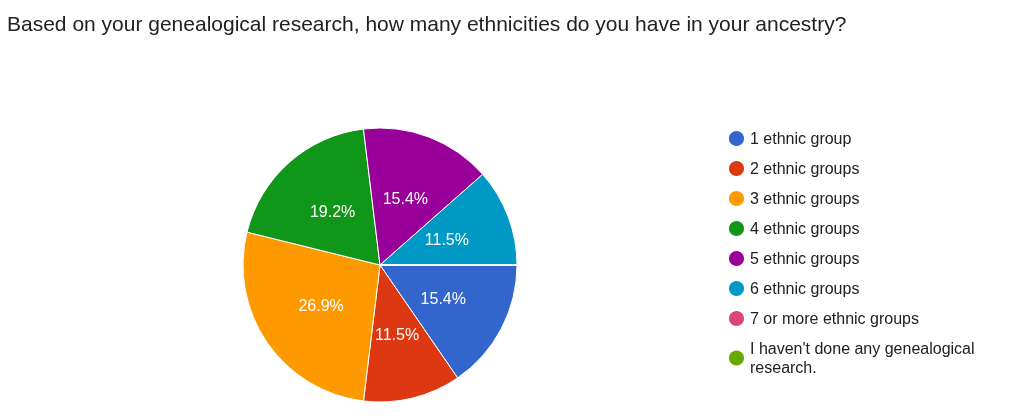 This screenshot has width=1024, height=420. Describe the element at coordinates (321, 306) in the screenshot. I see `data-label: 26.9%` at that location.